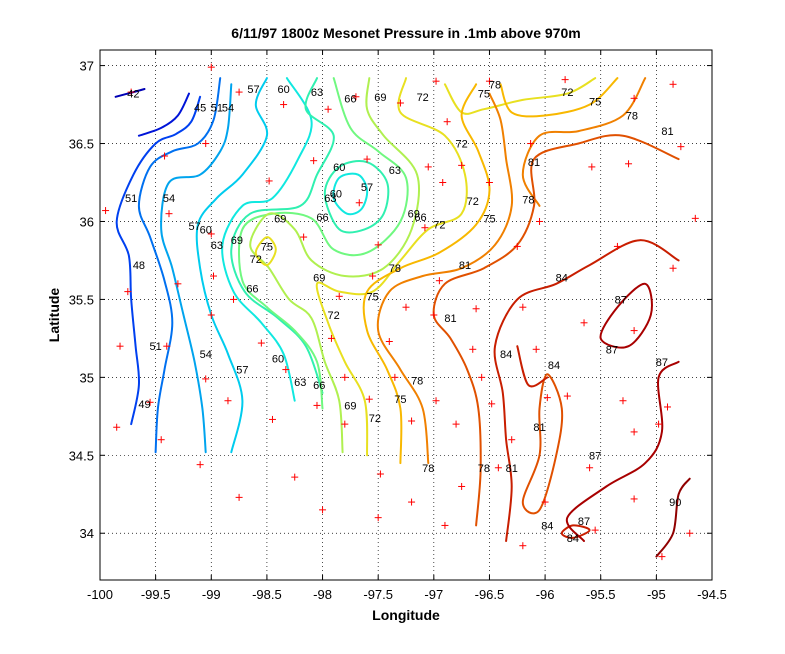 The height and width of the screenshot is (654, 785). I want to click on contour-label: 54, so click(206, 355).